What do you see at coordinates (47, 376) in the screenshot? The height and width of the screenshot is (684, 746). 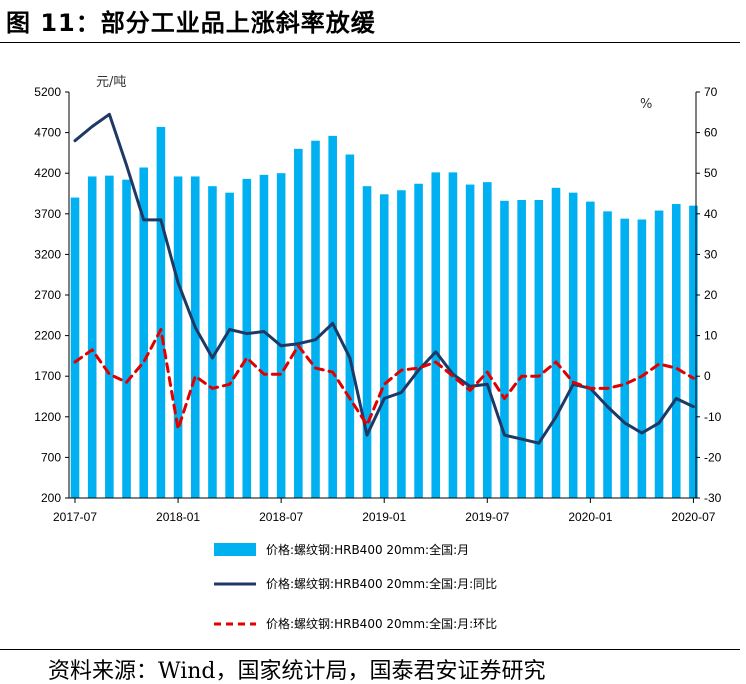 I see `left-tick-label: 1700` at bounding box center [47, 376].